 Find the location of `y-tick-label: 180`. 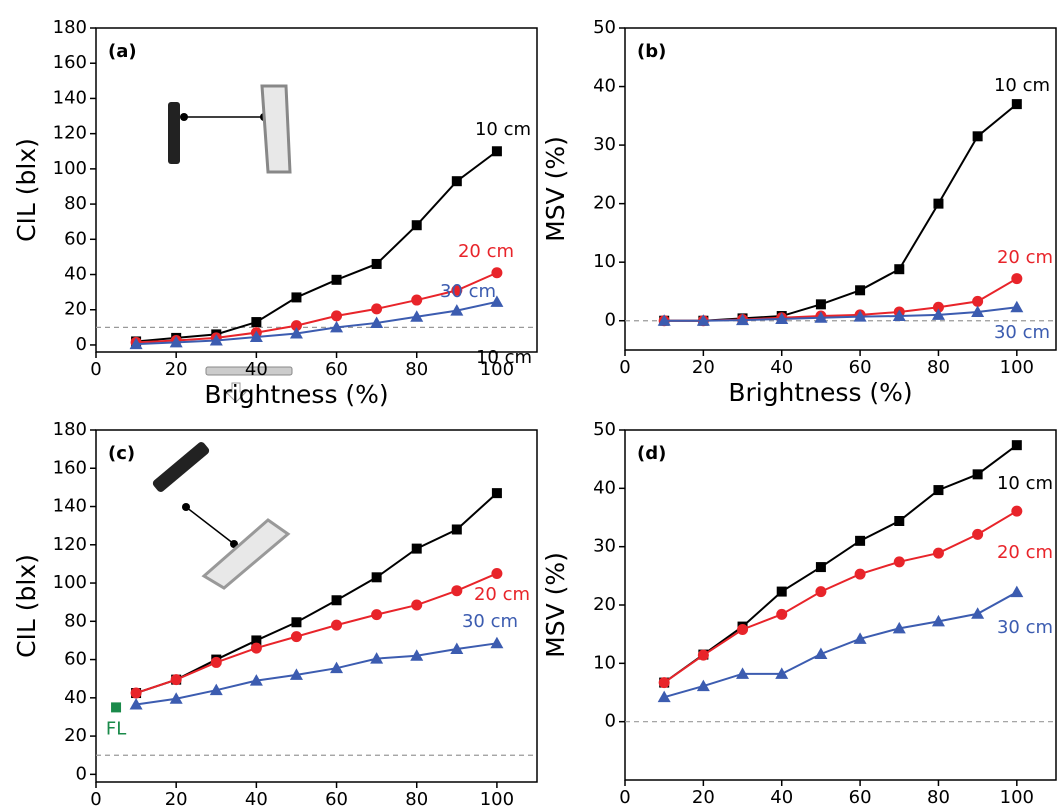

y-tick-label: 180 is located at coordinates (70, 429).